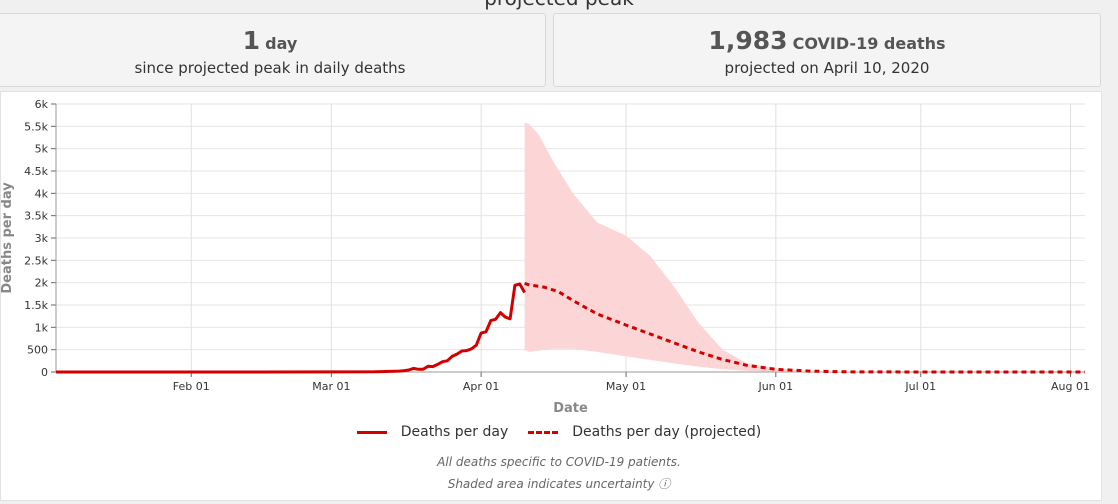 The image size is (1118, 504). Describe the element at coordinates (804, 327) in the screenshot. I see `series-line-projected` at that location.